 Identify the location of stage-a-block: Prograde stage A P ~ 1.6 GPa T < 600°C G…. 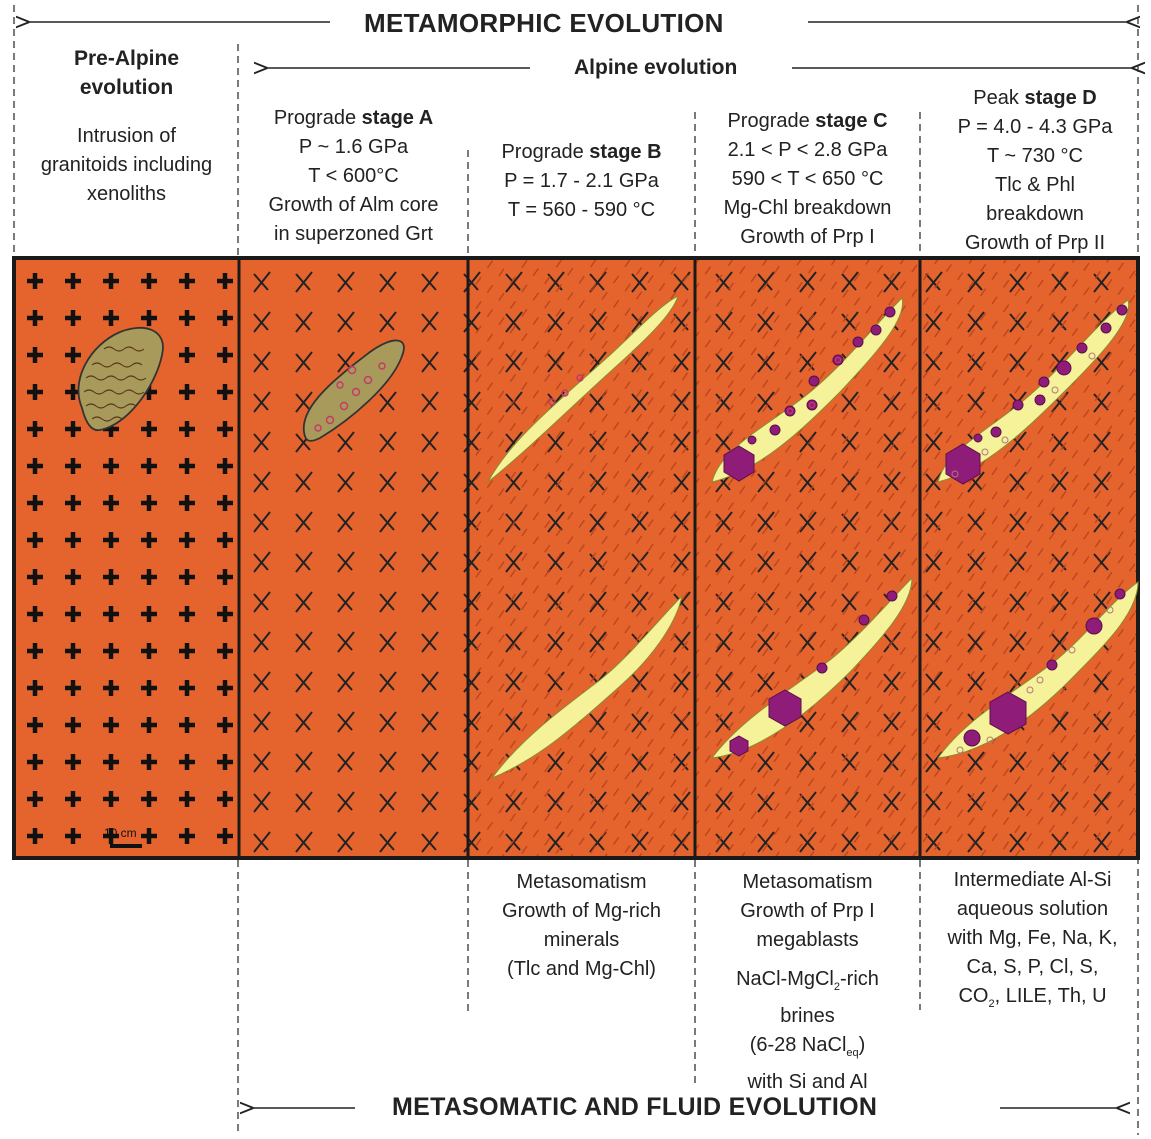
(353, 176).